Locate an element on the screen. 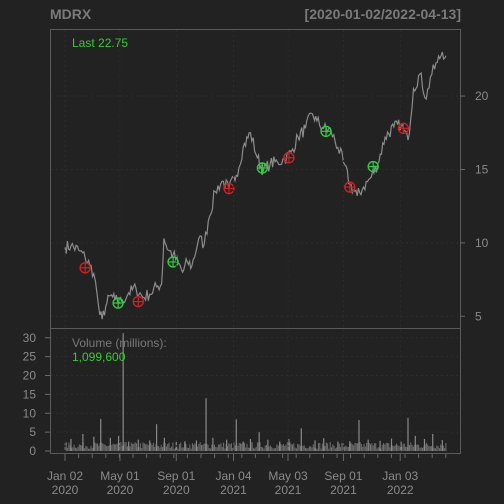  volume-axis-ticks: 0 5 10 15 20 25 30 is located at coordinates (36, 394).